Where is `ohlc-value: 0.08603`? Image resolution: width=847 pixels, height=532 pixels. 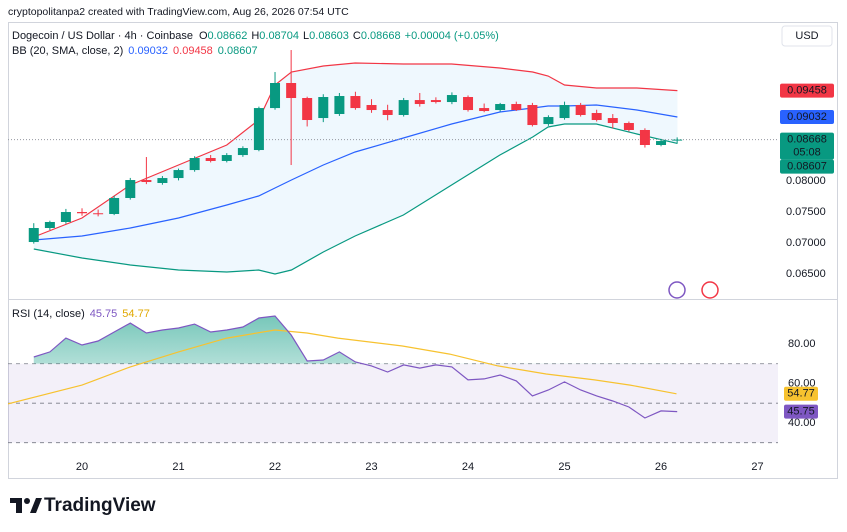 ohlc-value: 0.08603 is located at coordinates (329, 36).